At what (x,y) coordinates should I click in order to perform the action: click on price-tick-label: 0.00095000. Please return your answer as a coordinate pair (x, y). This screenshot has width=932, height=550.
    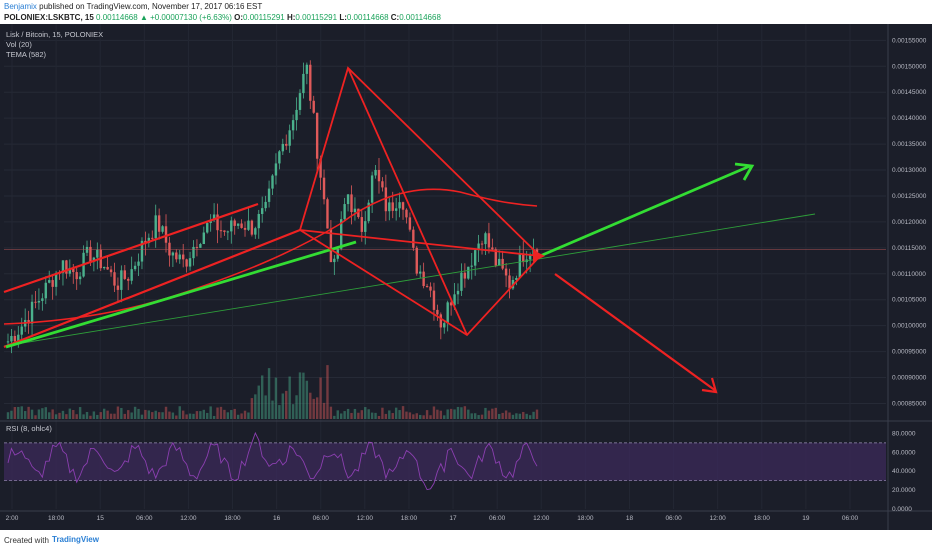
    Looking at the image, I should click on (909, 352).